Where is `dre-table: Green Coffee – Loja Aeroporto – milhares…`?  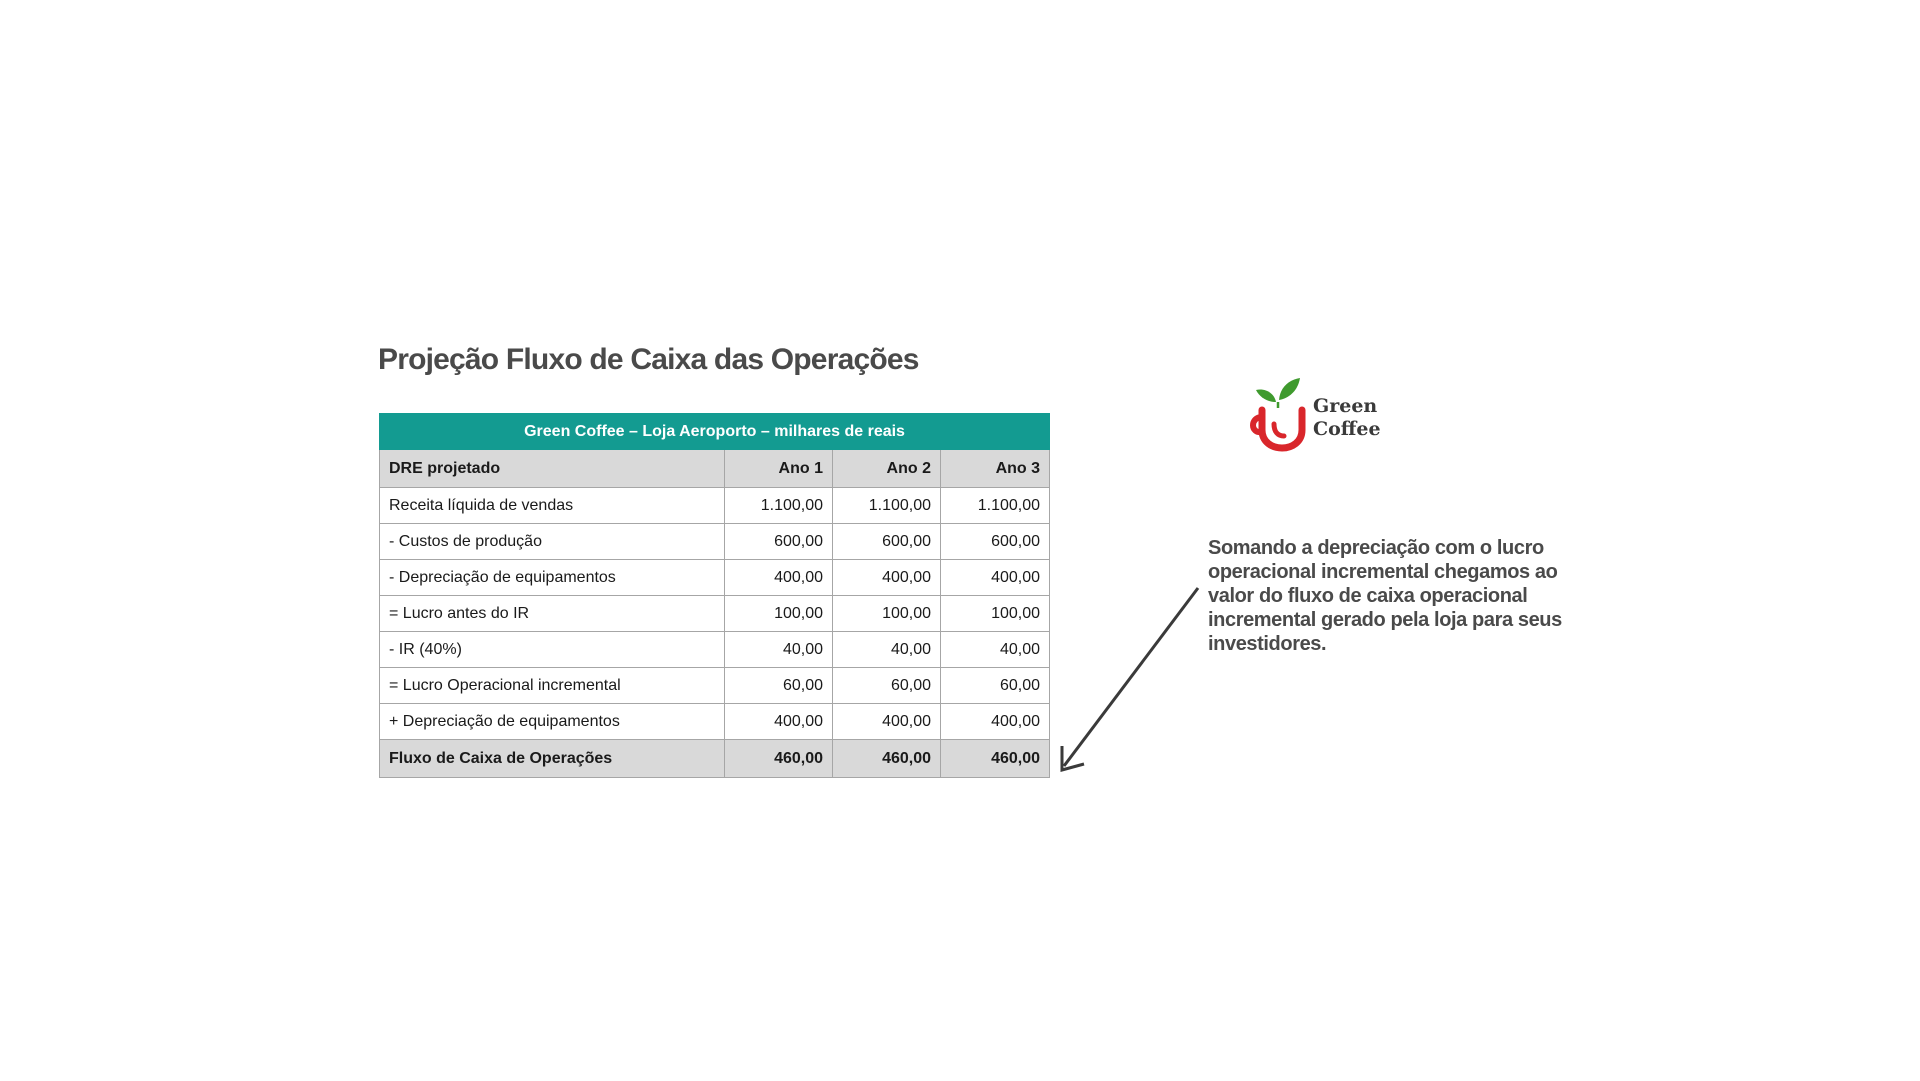 dre-table: Green Coffee – Loja Aeroporto – milhares… is located at coordinates (714, 595).